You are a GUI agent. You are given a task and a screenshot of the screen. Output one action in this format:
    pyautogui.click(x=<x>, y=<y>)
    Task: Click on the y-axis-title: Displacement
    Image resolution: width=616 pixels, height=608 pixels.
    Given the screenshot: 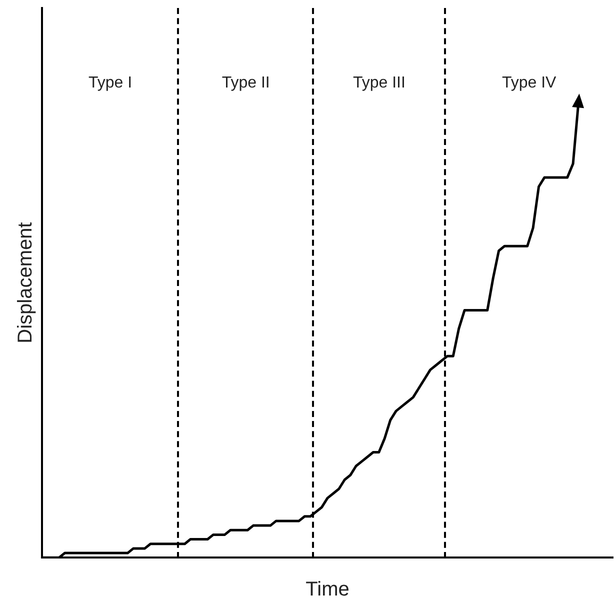 What is the action you would take?
    pyautogui.click(x=25, y=283)
    